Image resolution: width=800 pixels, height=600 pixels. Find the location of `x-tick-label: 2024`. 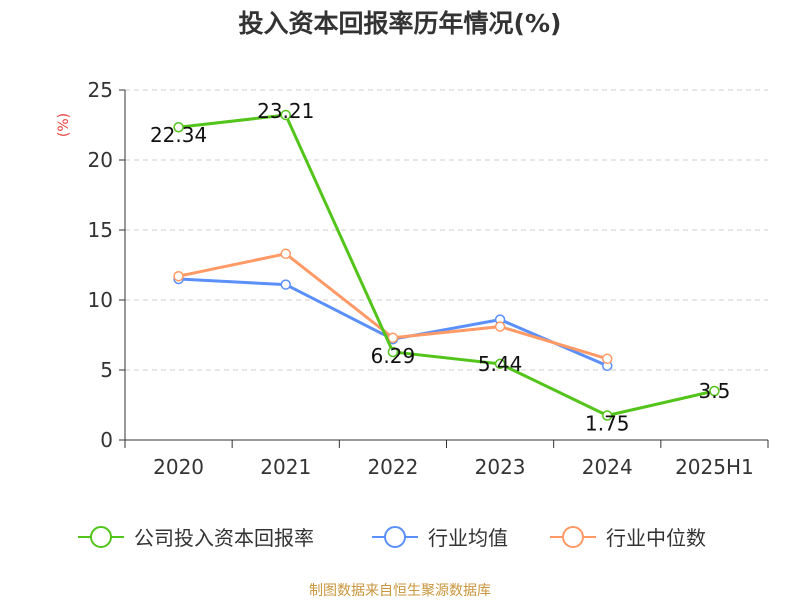

x-tick-label: 2024 is located at coordinates (607, 467).